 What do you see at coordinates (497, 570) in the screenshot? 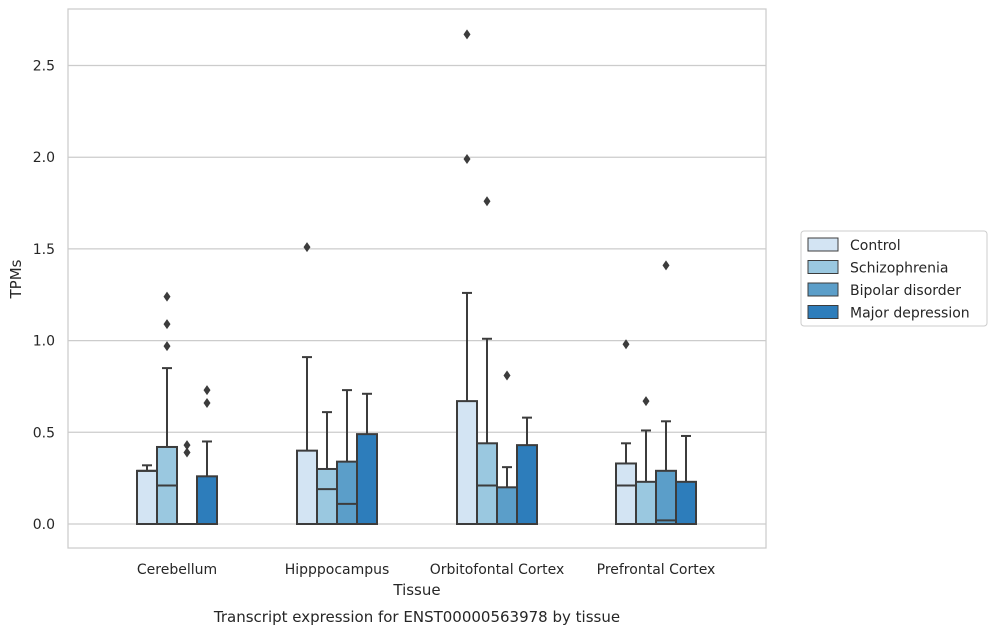
I see `x-tick-label: Orbitofontal Cortex` at bounding box center [497, 570].